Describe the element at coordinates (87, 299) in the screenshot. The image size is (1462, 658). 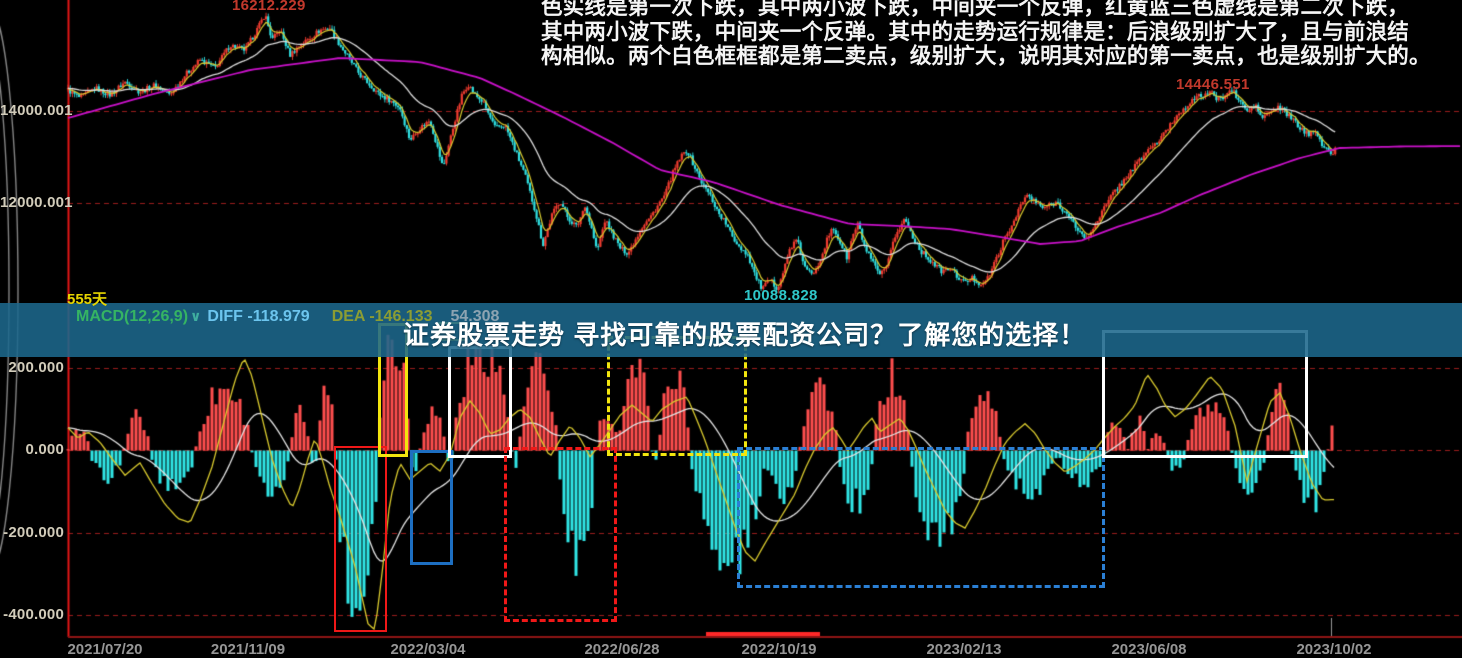
I see `duration-label: 555天` at that location.